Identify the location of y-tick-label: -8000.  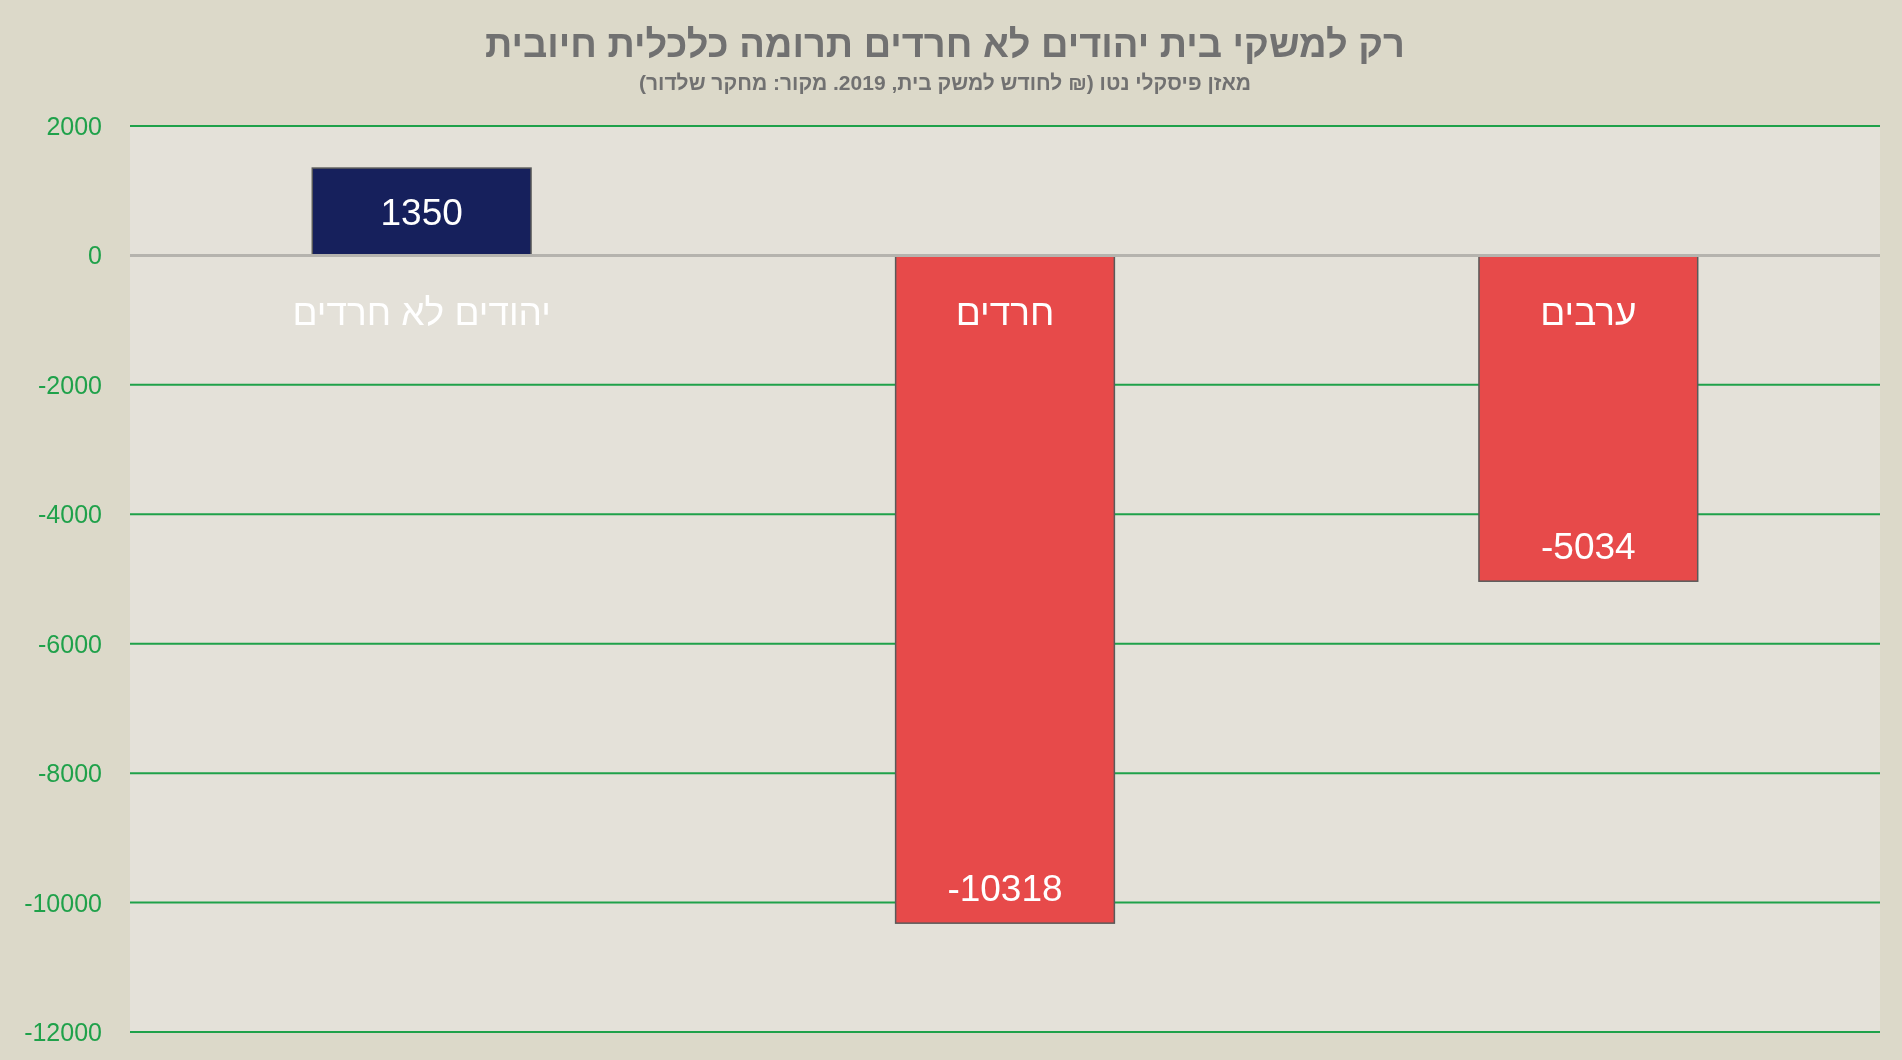
(70, 773).